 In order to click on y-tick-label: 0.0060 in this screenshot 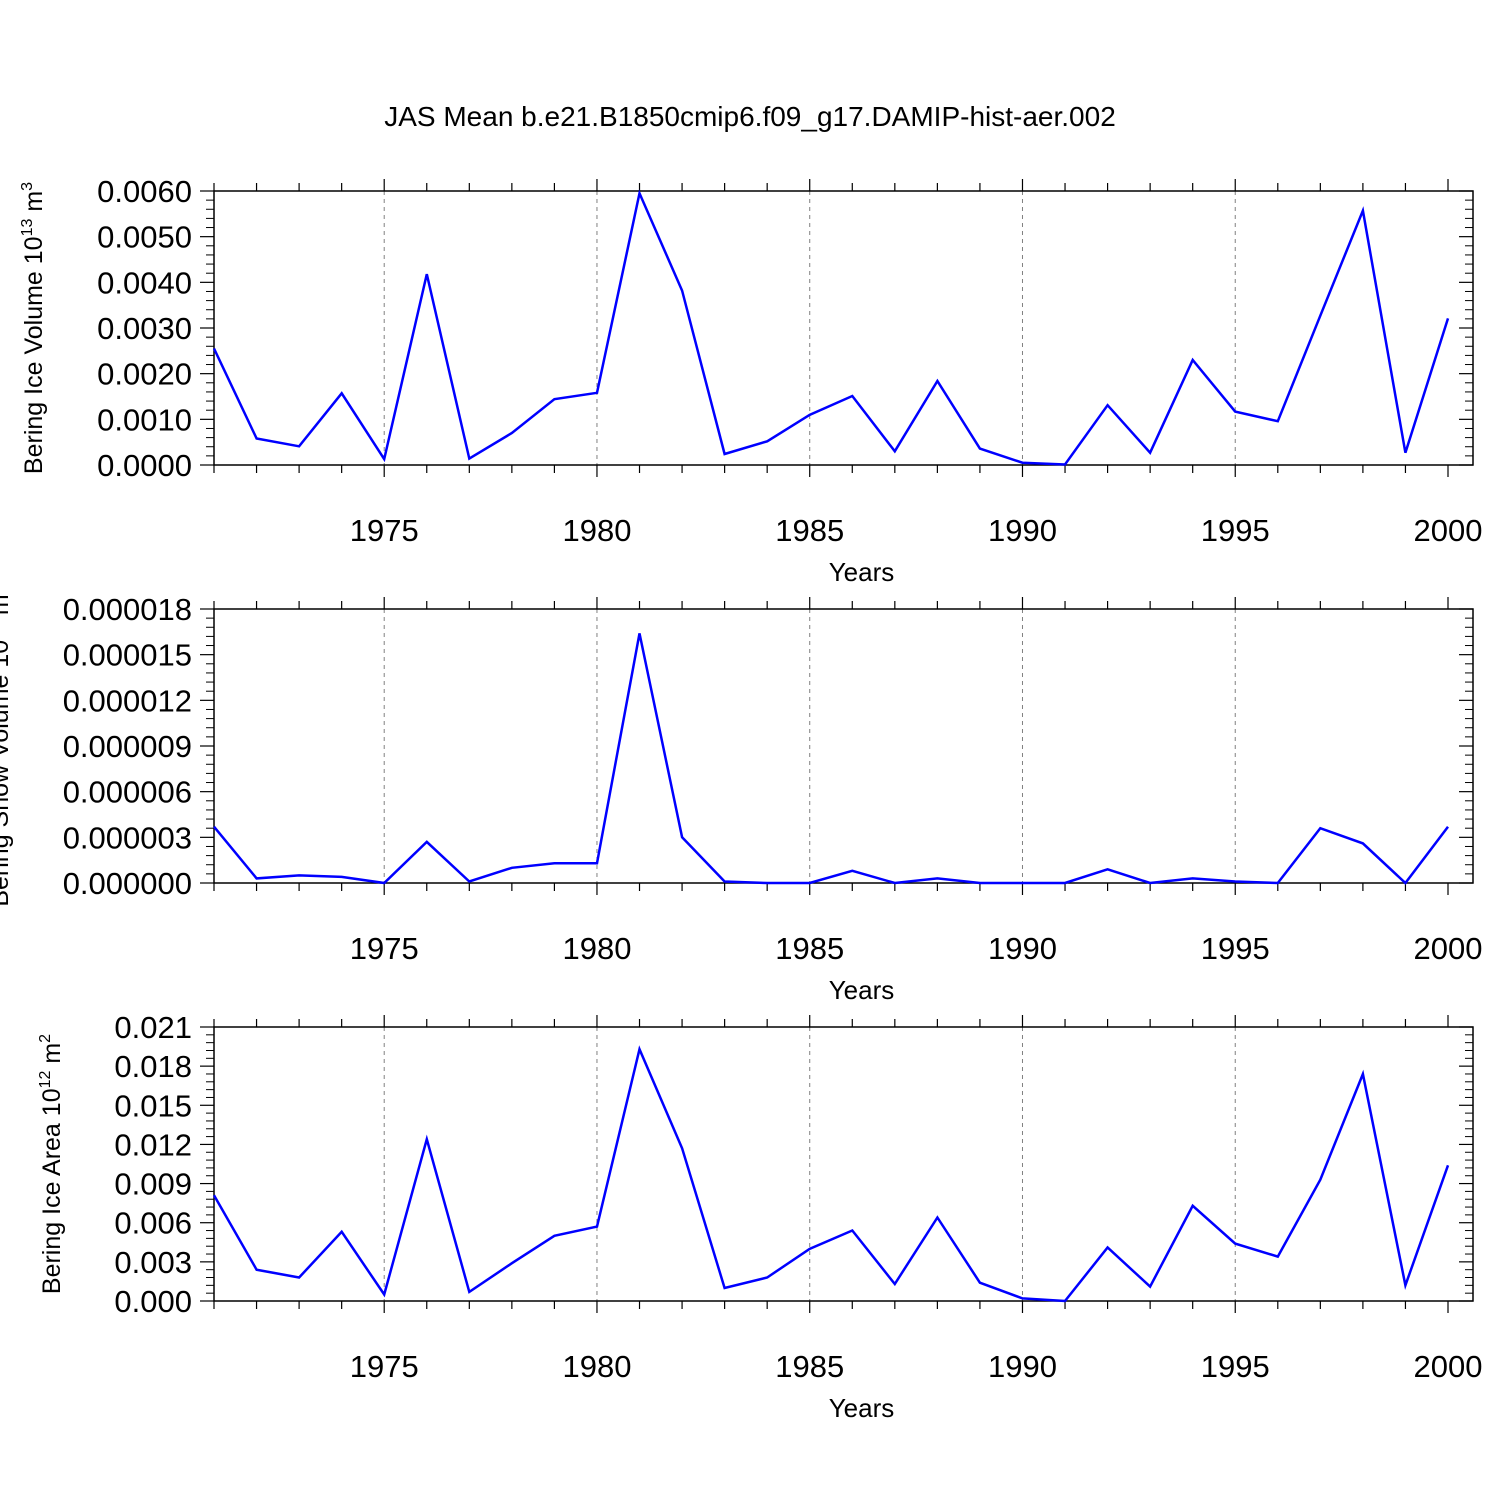, I will do `click(144, 191)`.